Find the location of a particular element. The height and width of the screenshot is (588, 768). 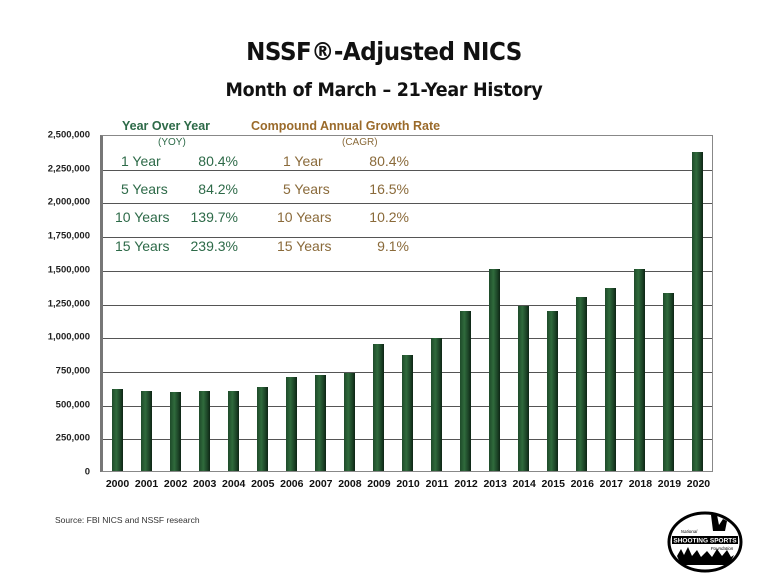

x-tick-label: 2014 is located at coordinates (524, 484).